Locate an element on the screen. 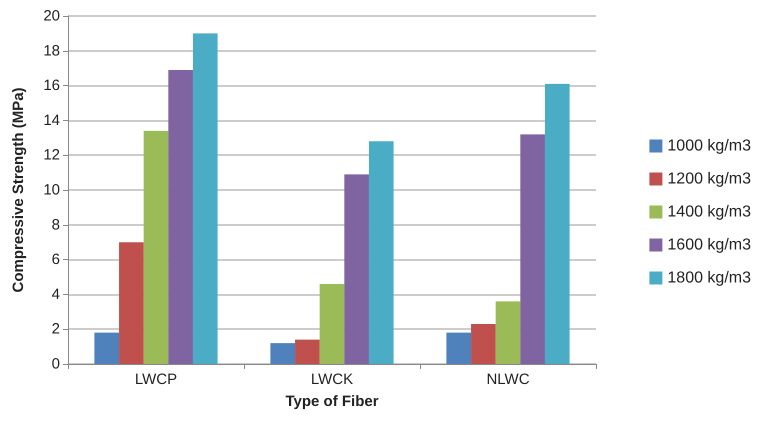 This screenshot has height=424, width=764. y-tick-label: 10 is located at coordinates (51, 190).